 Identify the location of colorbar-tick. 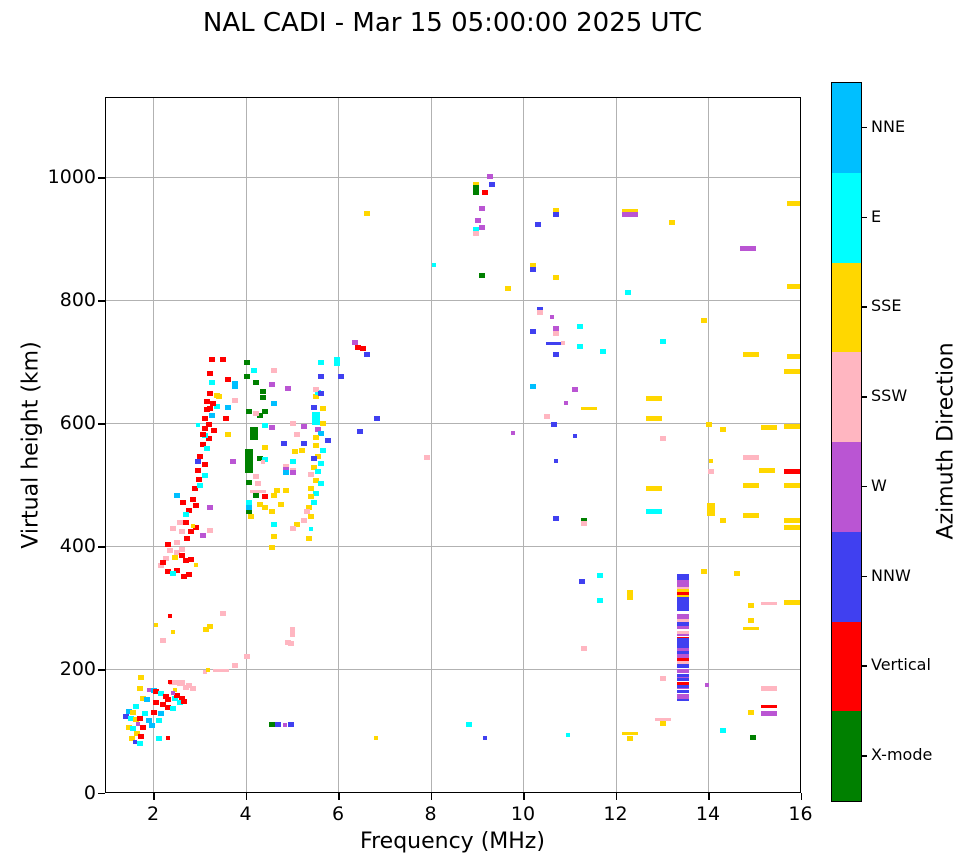
(864, 486).